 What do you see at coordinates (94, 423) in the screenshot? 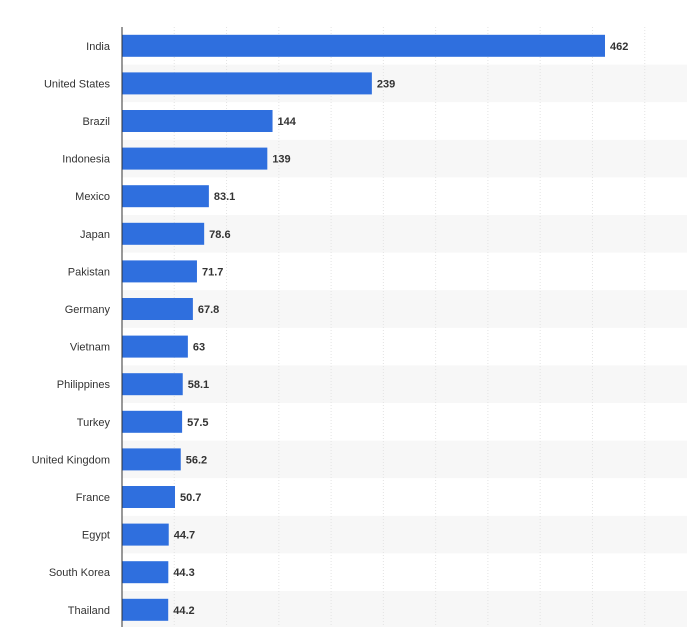
I see `category-label: Turkey` at bounding box center [94, 423].